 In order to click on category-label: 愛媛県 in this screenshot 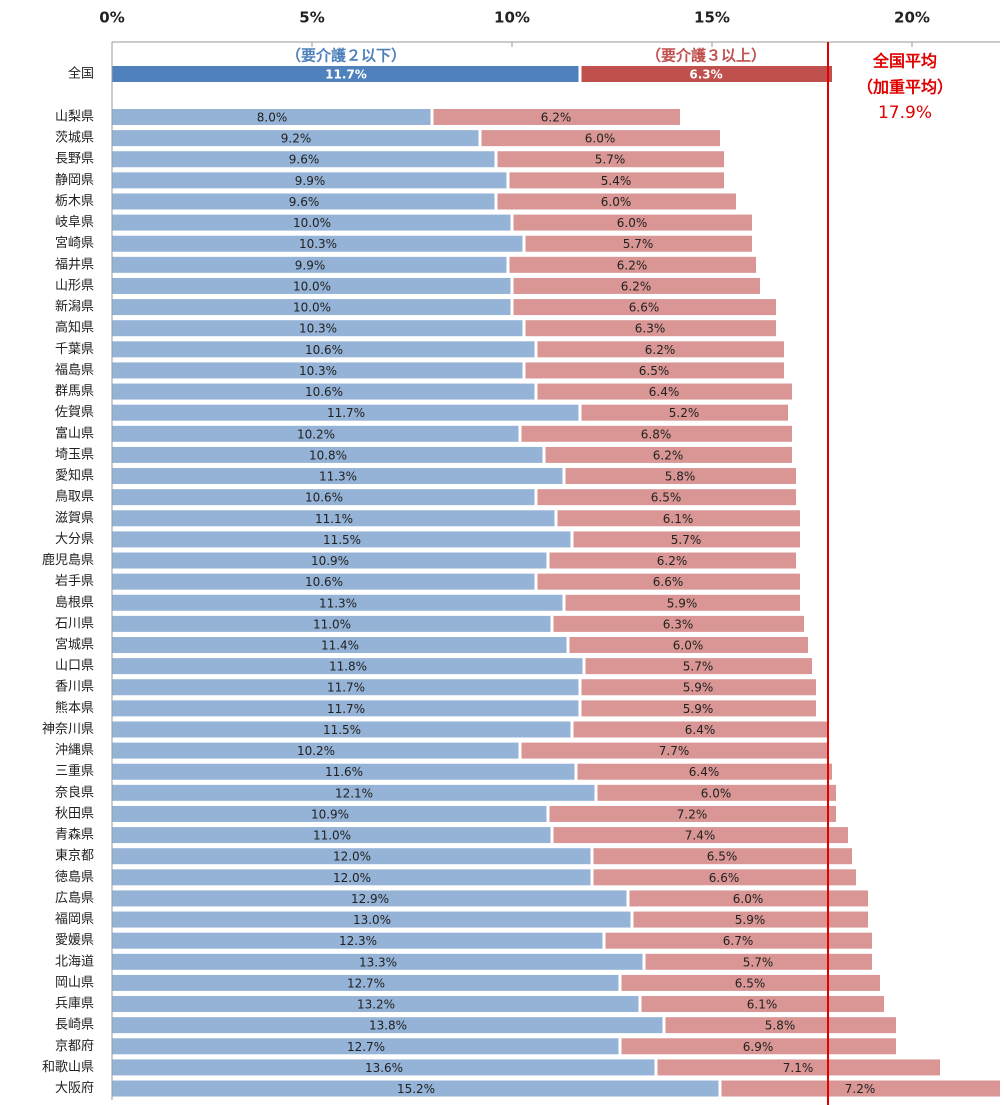, I will do `click(74, 940)`.